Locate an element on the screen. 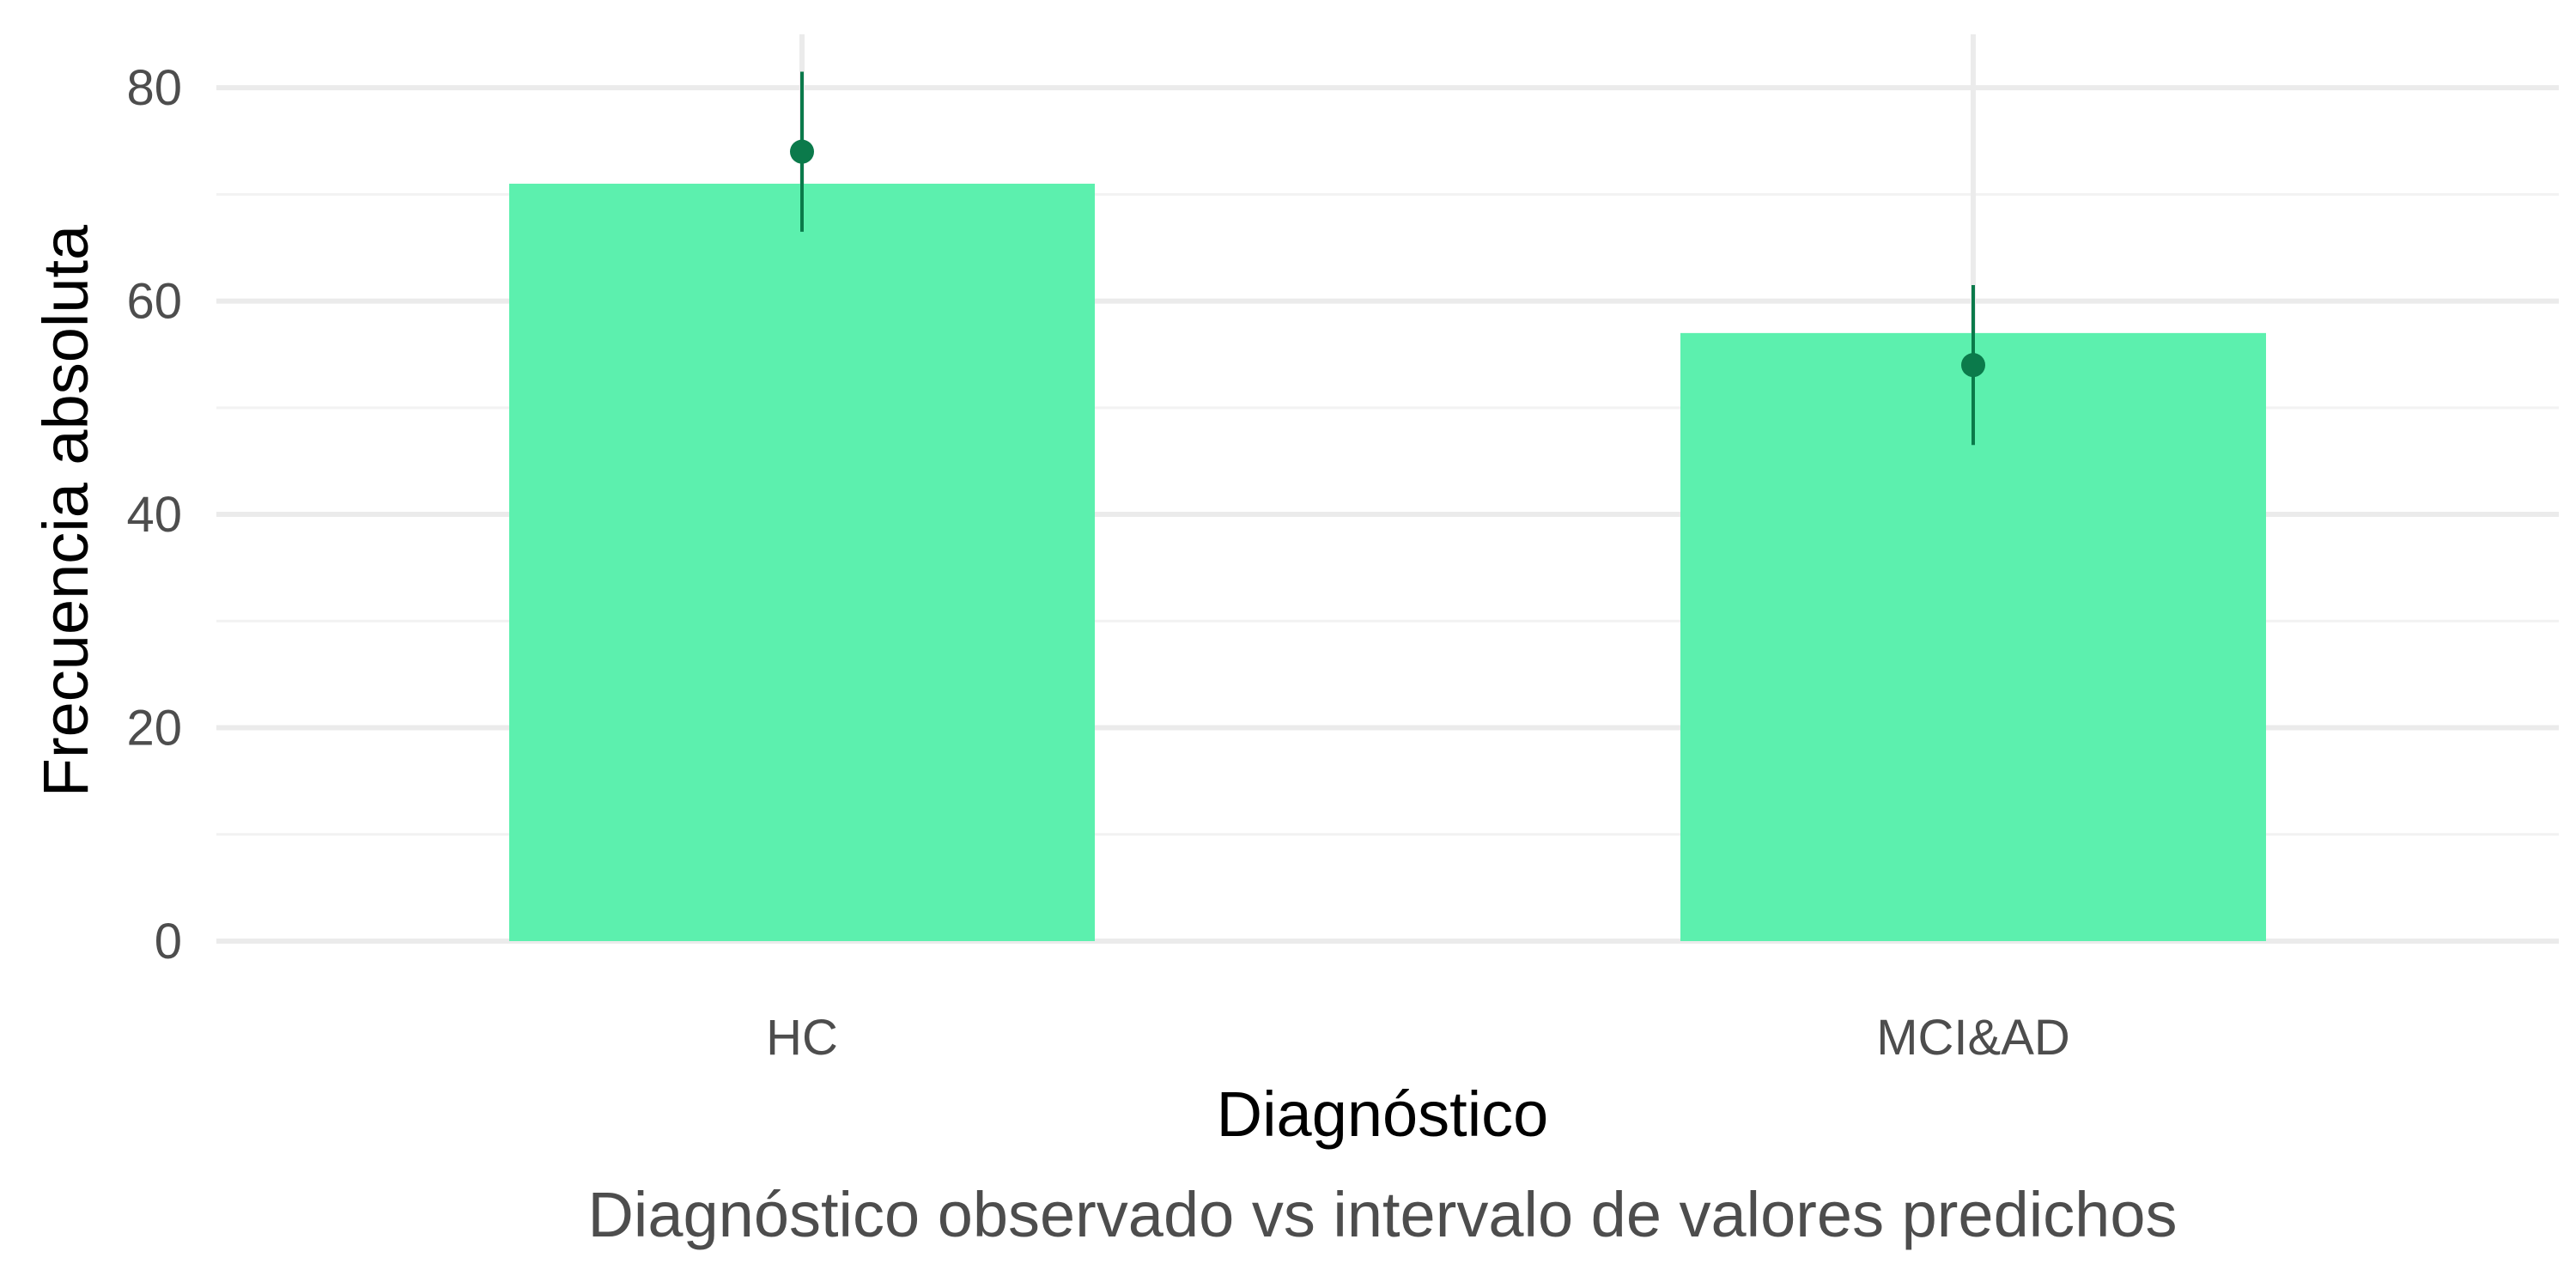 The height and width of the screenshot is (1288, 2576). x-axis-title: Diagnóstico is located at coordinates (1383, 1114).